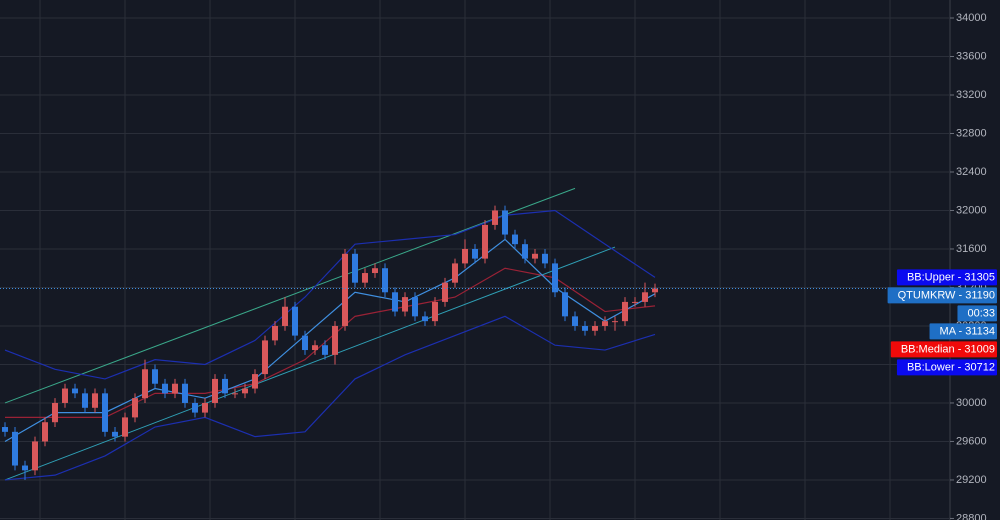 The height and width of the screenshot is (520, 1000). I want to click on price-label-text: MA - 31134, so click(967, 331).